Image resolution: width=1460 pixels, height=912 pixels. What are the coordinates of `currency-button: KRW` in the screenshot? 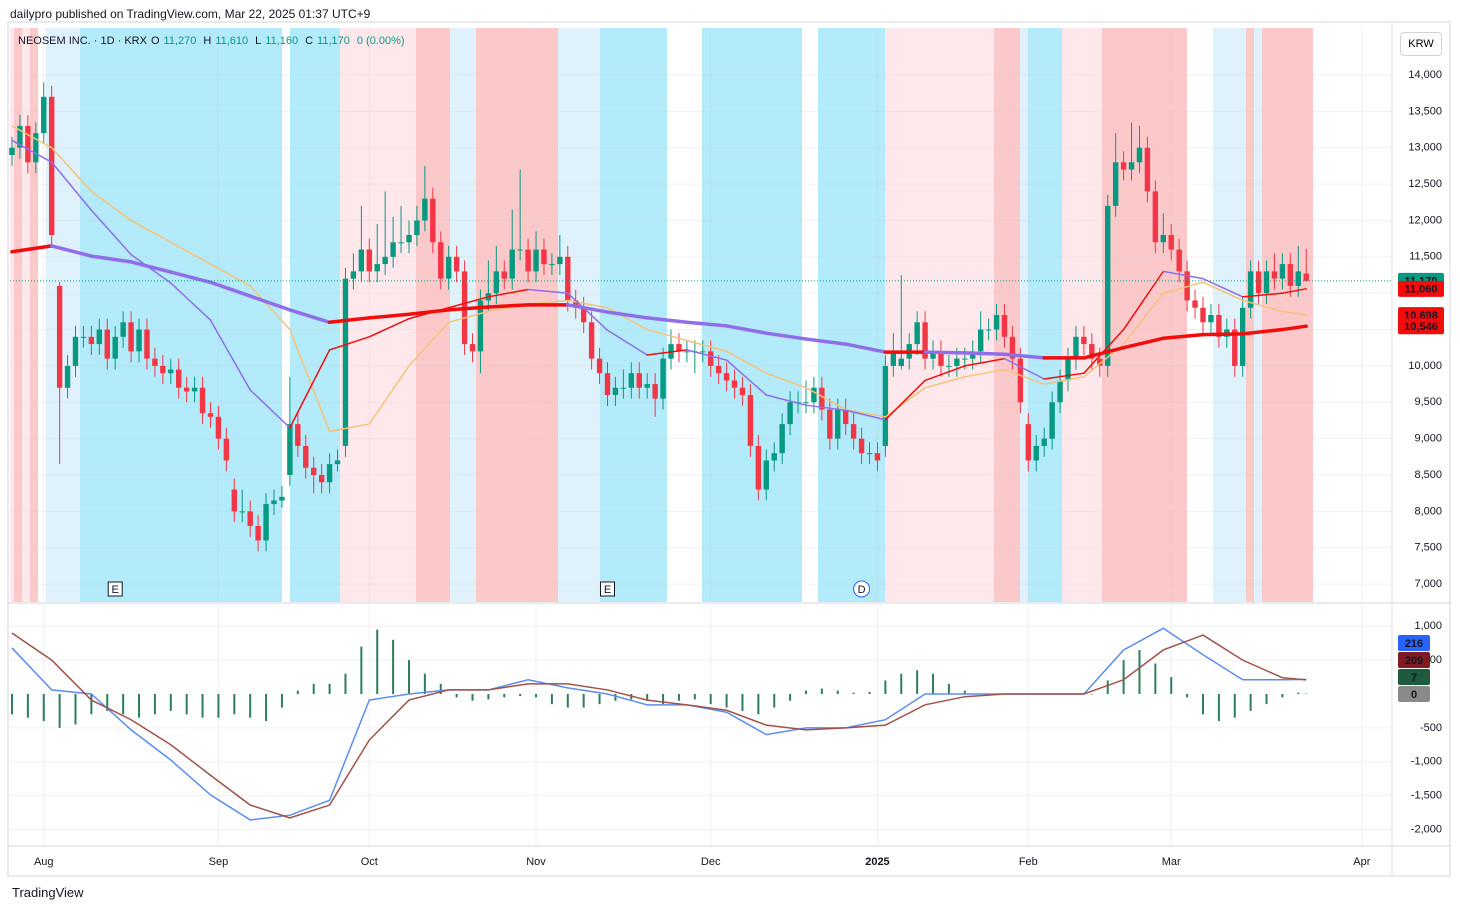 It's located at (1421, 44).